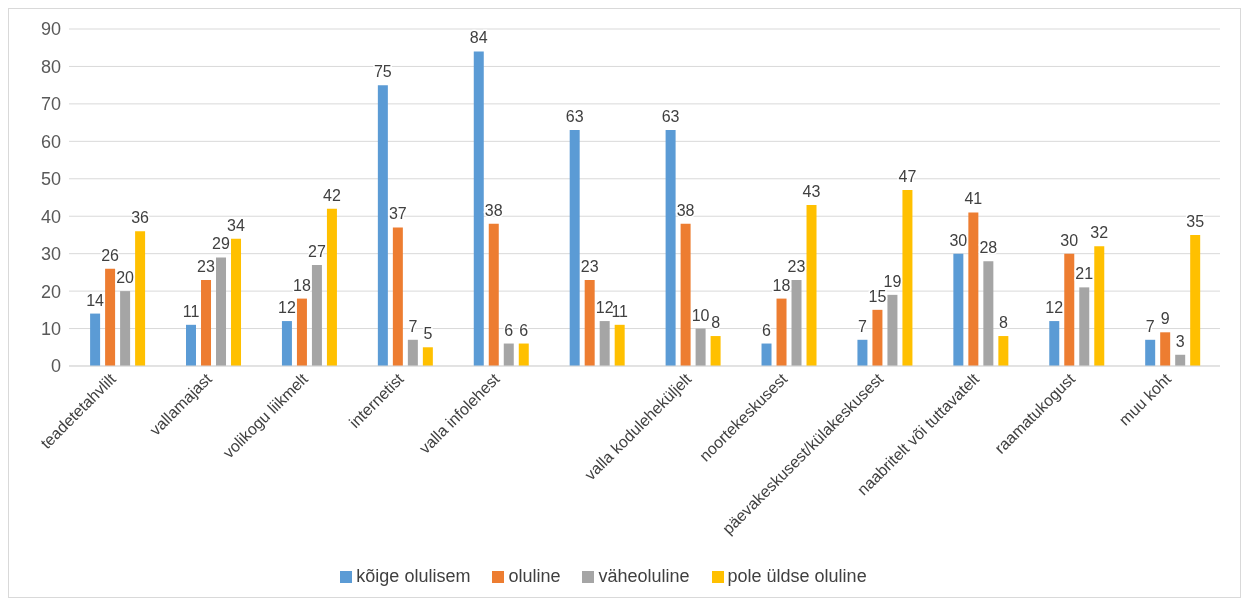 The height and width of the screenshot is (606, 1249). Describe the element at coordinates (95, 300) in the screenshot. I see `data-label: 14` at that location.